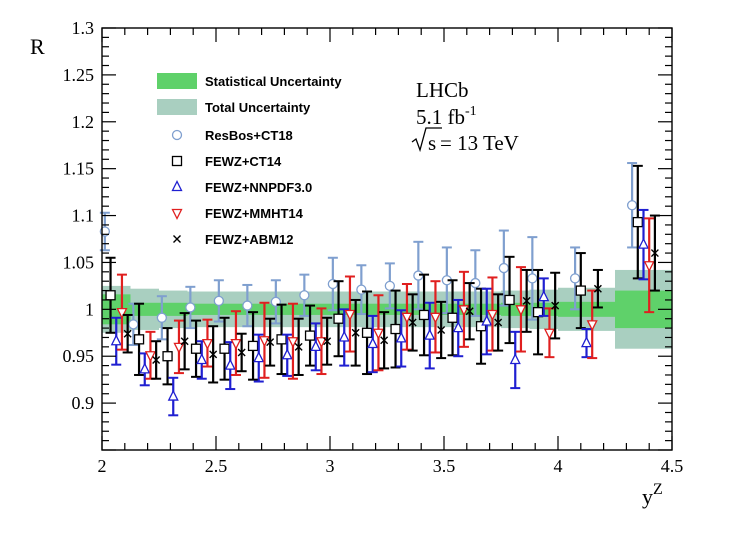 This screenshot has width=747, height=537. Describe the element at coordinates (83, 28) in the screenshot. I see `y-tick-label: 1.3` at that location.